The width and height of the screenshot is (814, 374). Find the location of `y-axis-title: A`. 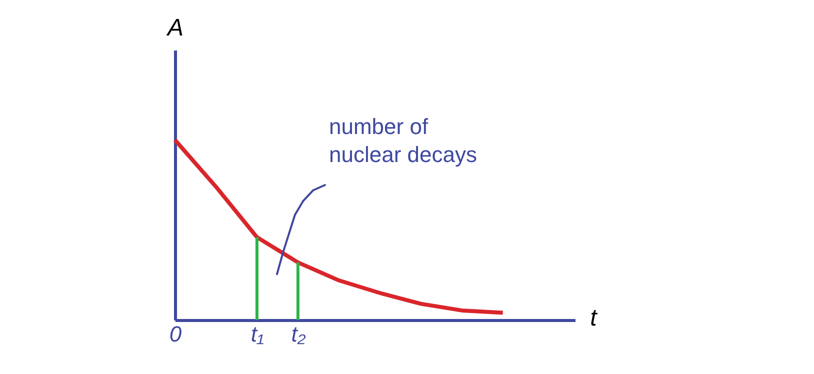

y-axis-title: A is located at coordinates (174, 28).